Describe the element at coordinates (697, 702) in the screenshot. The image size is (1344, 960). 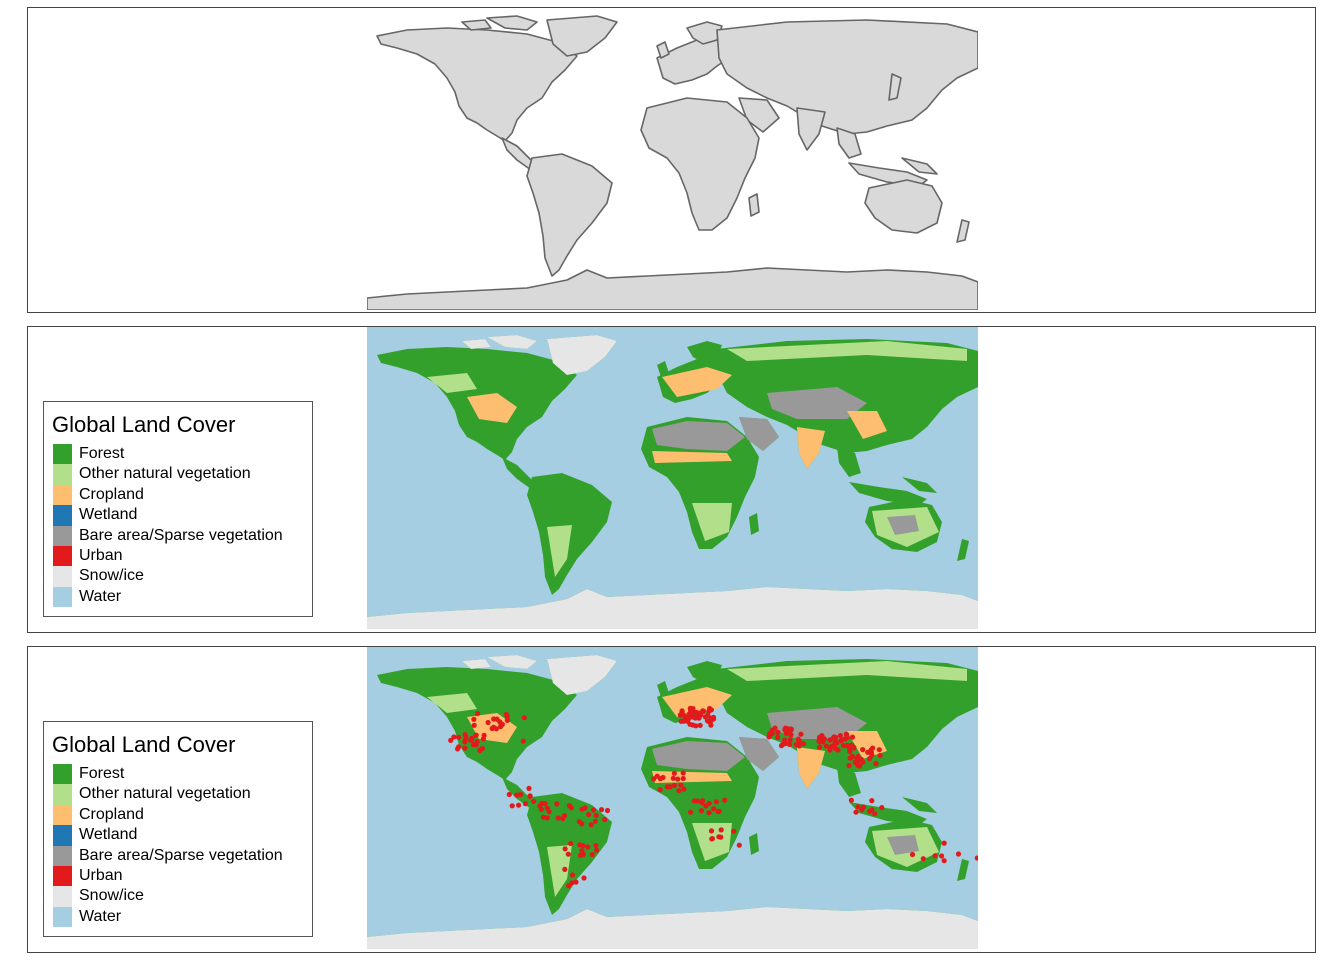
I see `europe-cropland-patch` at that location.